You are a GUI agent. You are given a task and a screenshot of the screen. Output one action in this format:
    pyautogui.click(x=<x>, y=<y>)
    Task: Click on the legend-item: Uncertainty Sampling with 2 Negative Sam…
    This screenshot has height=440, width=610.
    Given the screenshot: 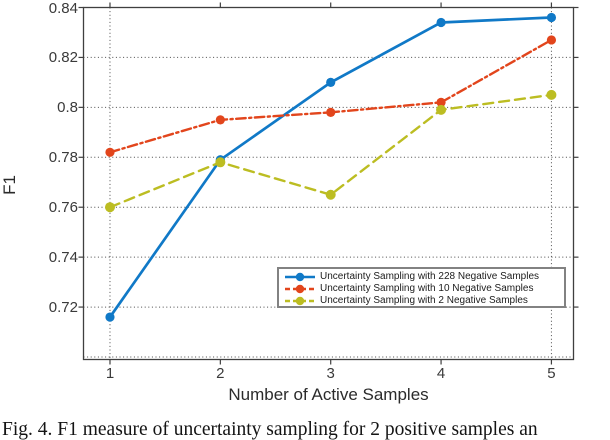 What is the action you would take?
    pyautogui.click(x=422, y=301)
    